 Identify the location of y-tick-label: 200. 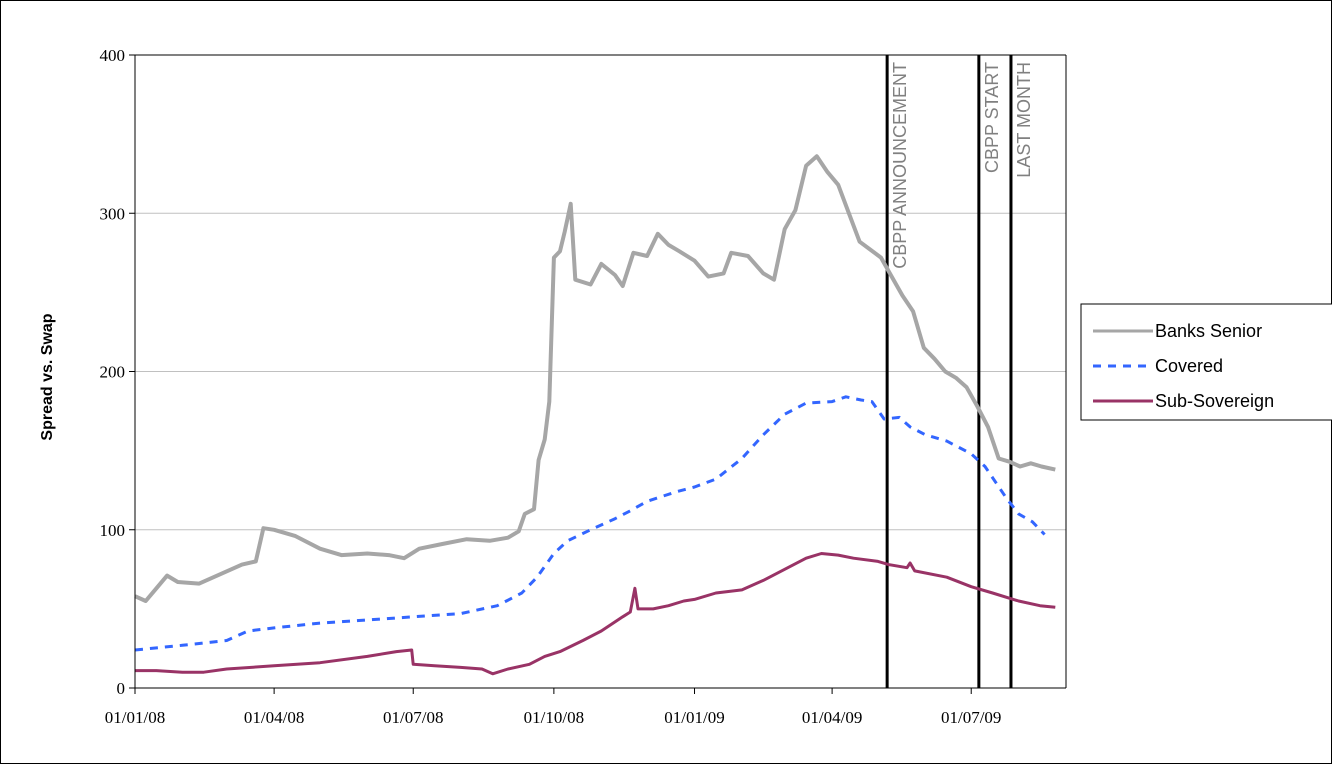
(113, 372).